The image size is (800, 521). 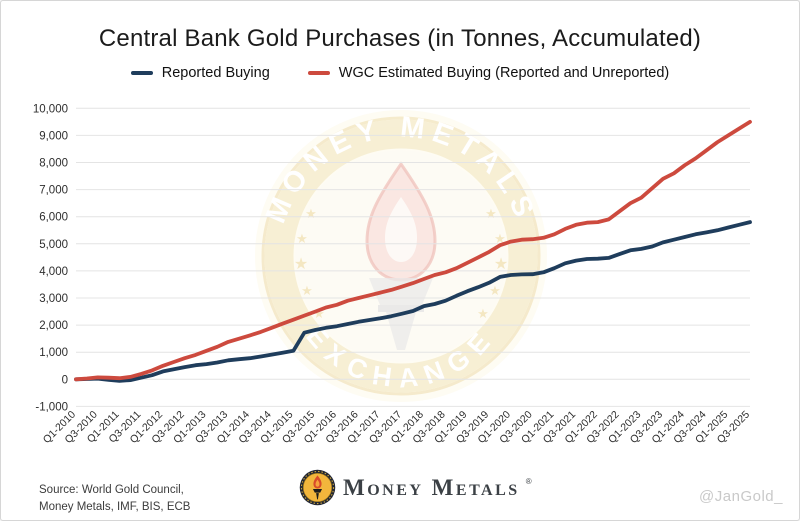 I want to click on twitter-handle: @JanGold_, so click(x=741, y=496).